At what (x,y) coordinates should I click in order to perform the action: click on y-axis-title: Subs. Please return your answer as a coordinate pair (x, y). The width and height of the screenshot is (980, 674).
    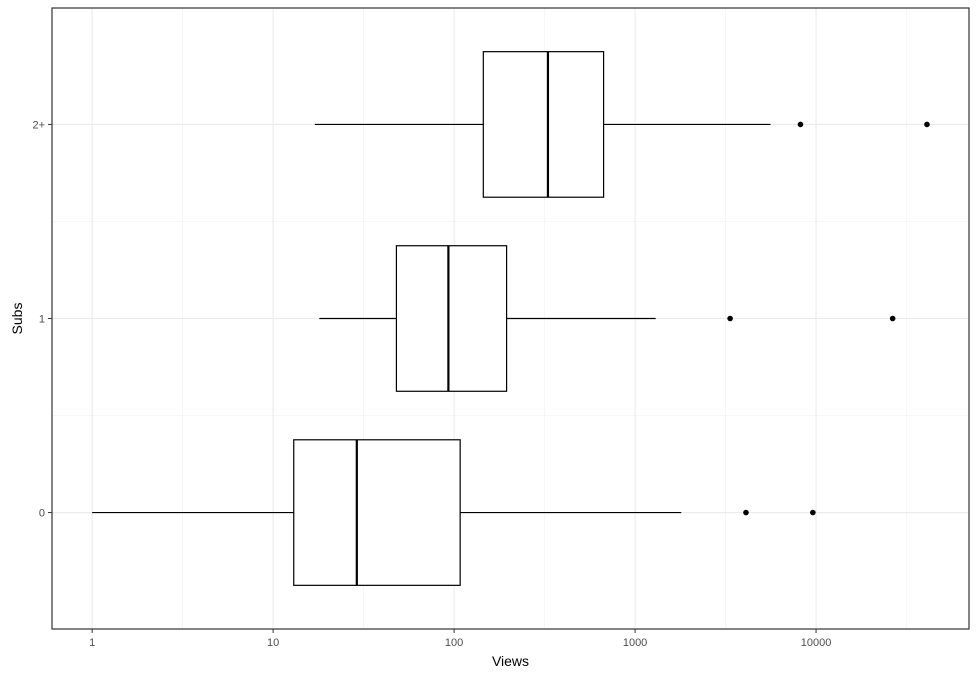
    Looking at the image, I should click on (17, 319).